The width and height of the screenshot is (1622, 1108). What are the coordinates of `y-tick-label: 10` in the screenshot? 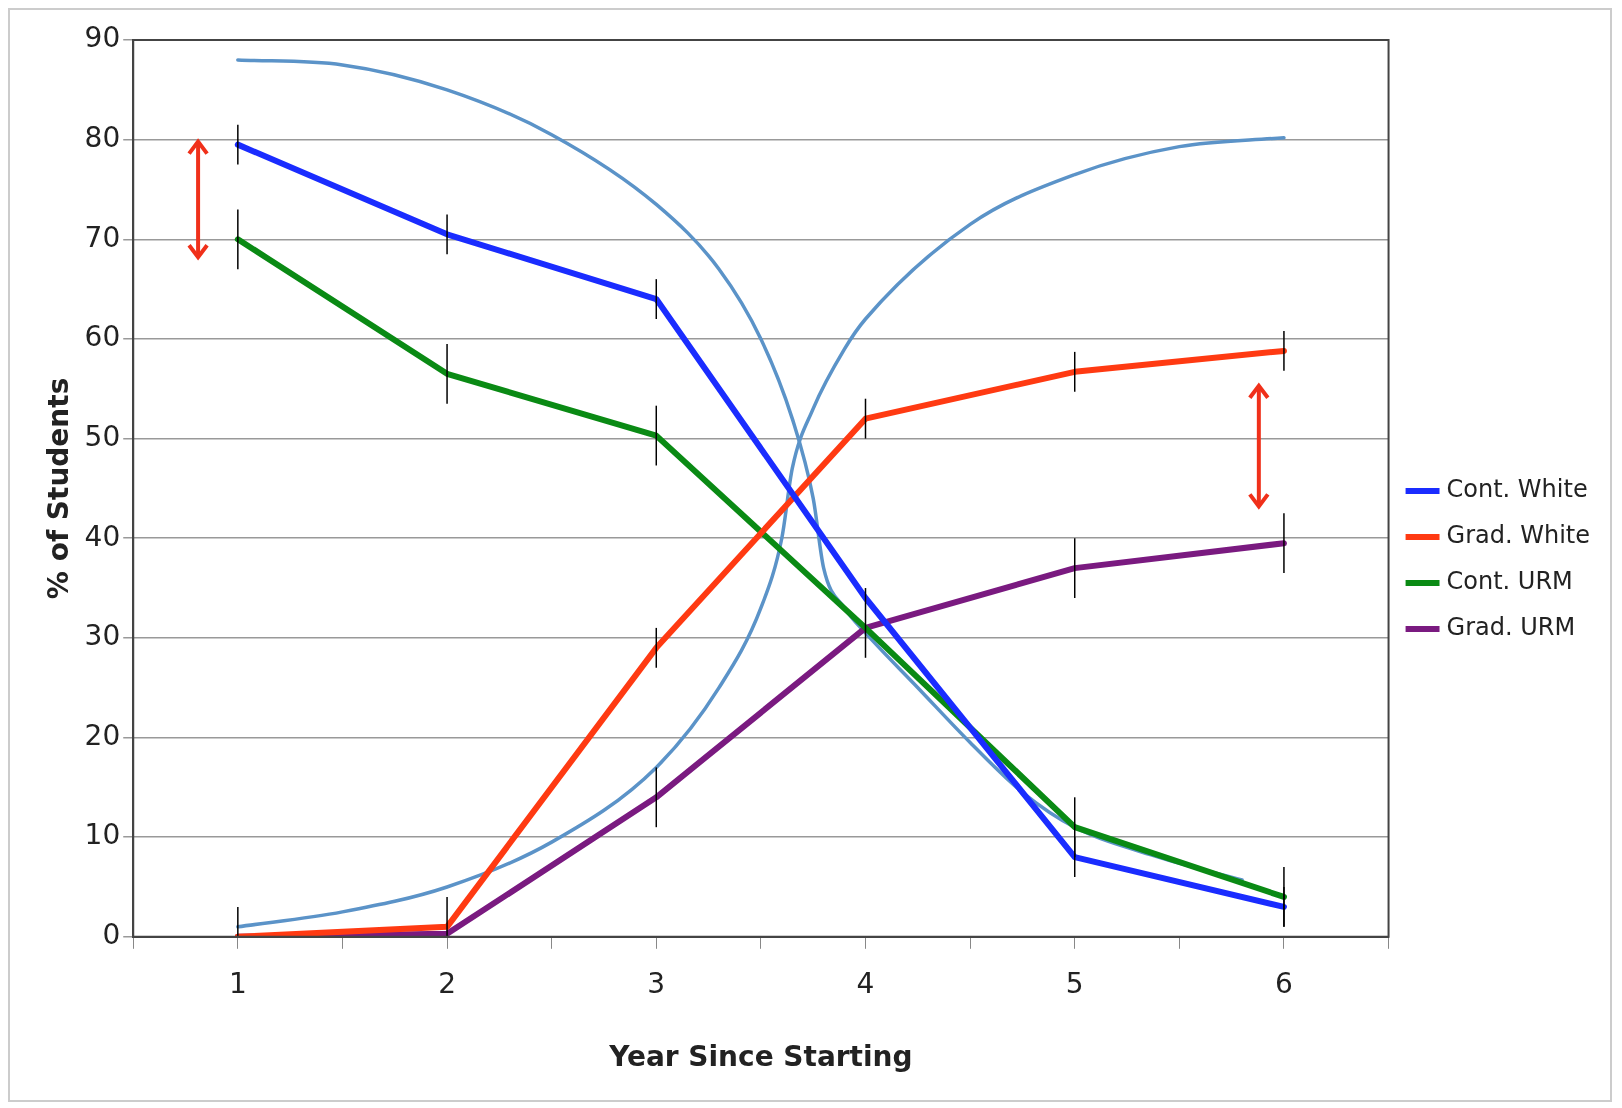 It's located at (102, 835).